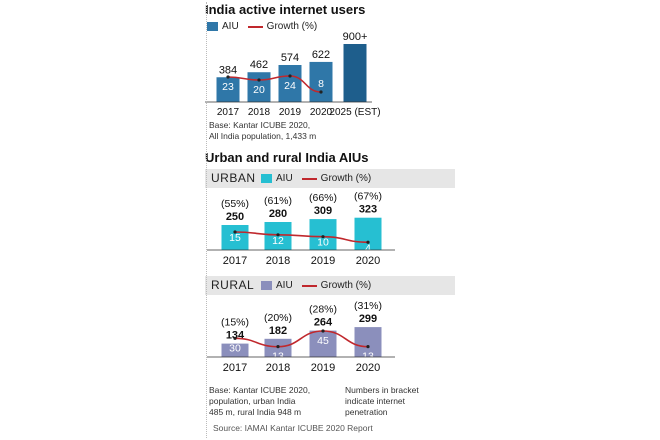 The height and width of the screenshot is (440, 660). Describe the element at coordinates (368, 197) in the screenshot. I see `penetration-label: (67%)` at that location.